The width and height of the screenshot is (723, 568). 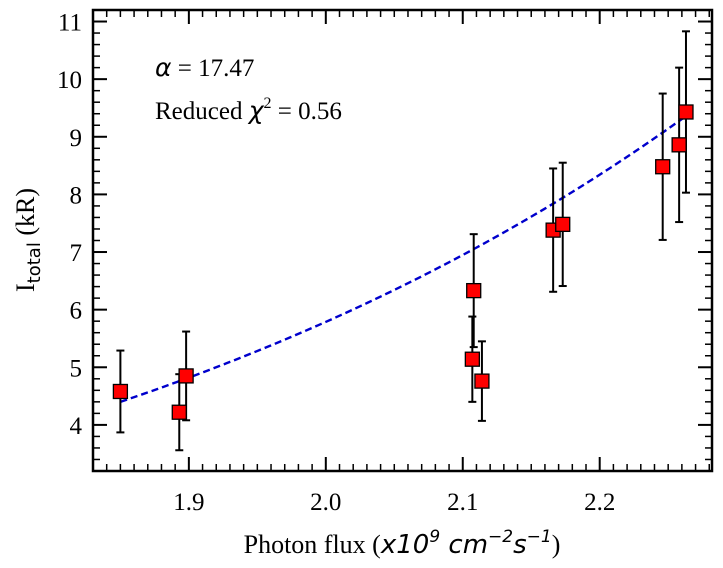 I want to click on x-tick-label: 2.0, so click(x=325, y=502).